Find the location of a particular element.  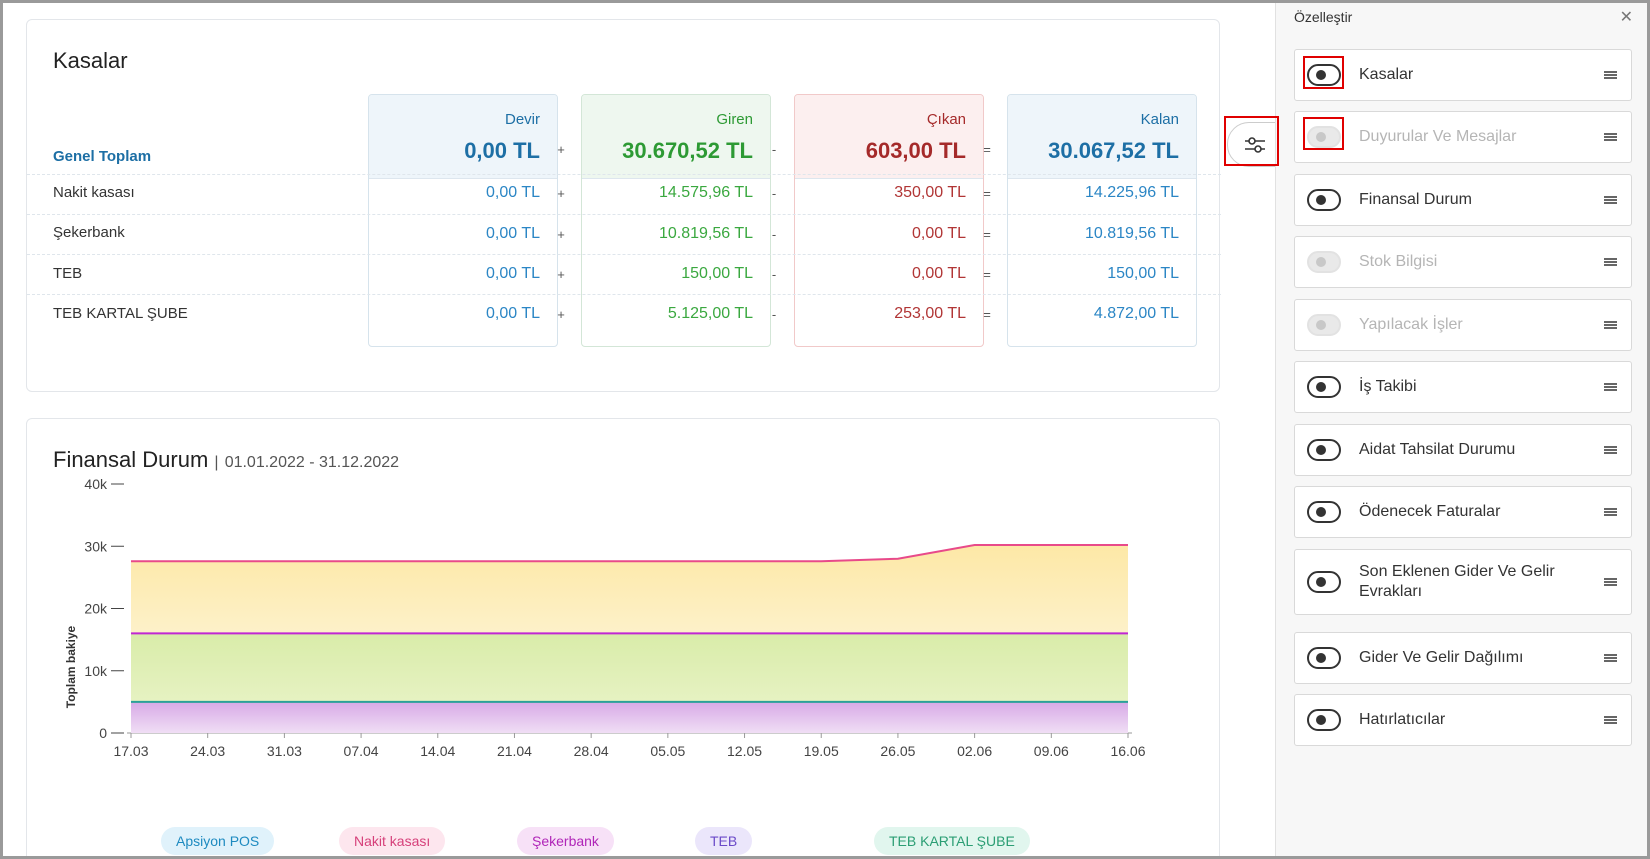

x-tick-label: 05.05 is located at coordinates (667, 751).